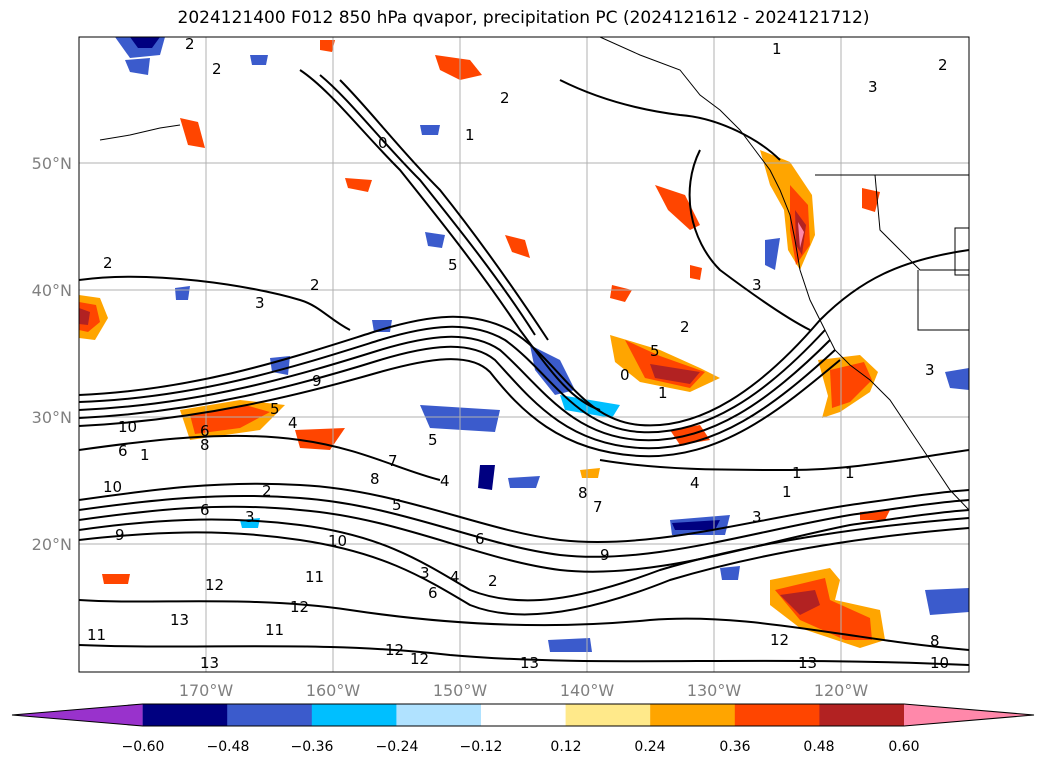  I want to click on colorbar-tick-label: 0.36, so click(734, 747).